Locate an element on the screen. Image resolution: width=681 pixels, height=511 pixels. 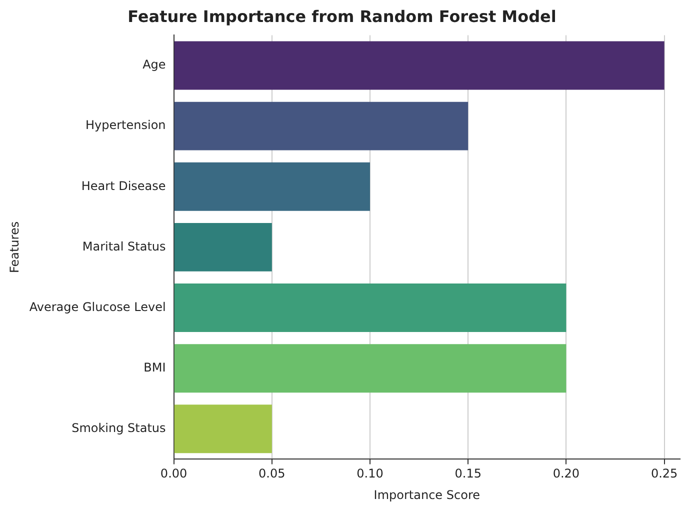
x-tick-label: 0.25 is located at coordinates (664, 473).